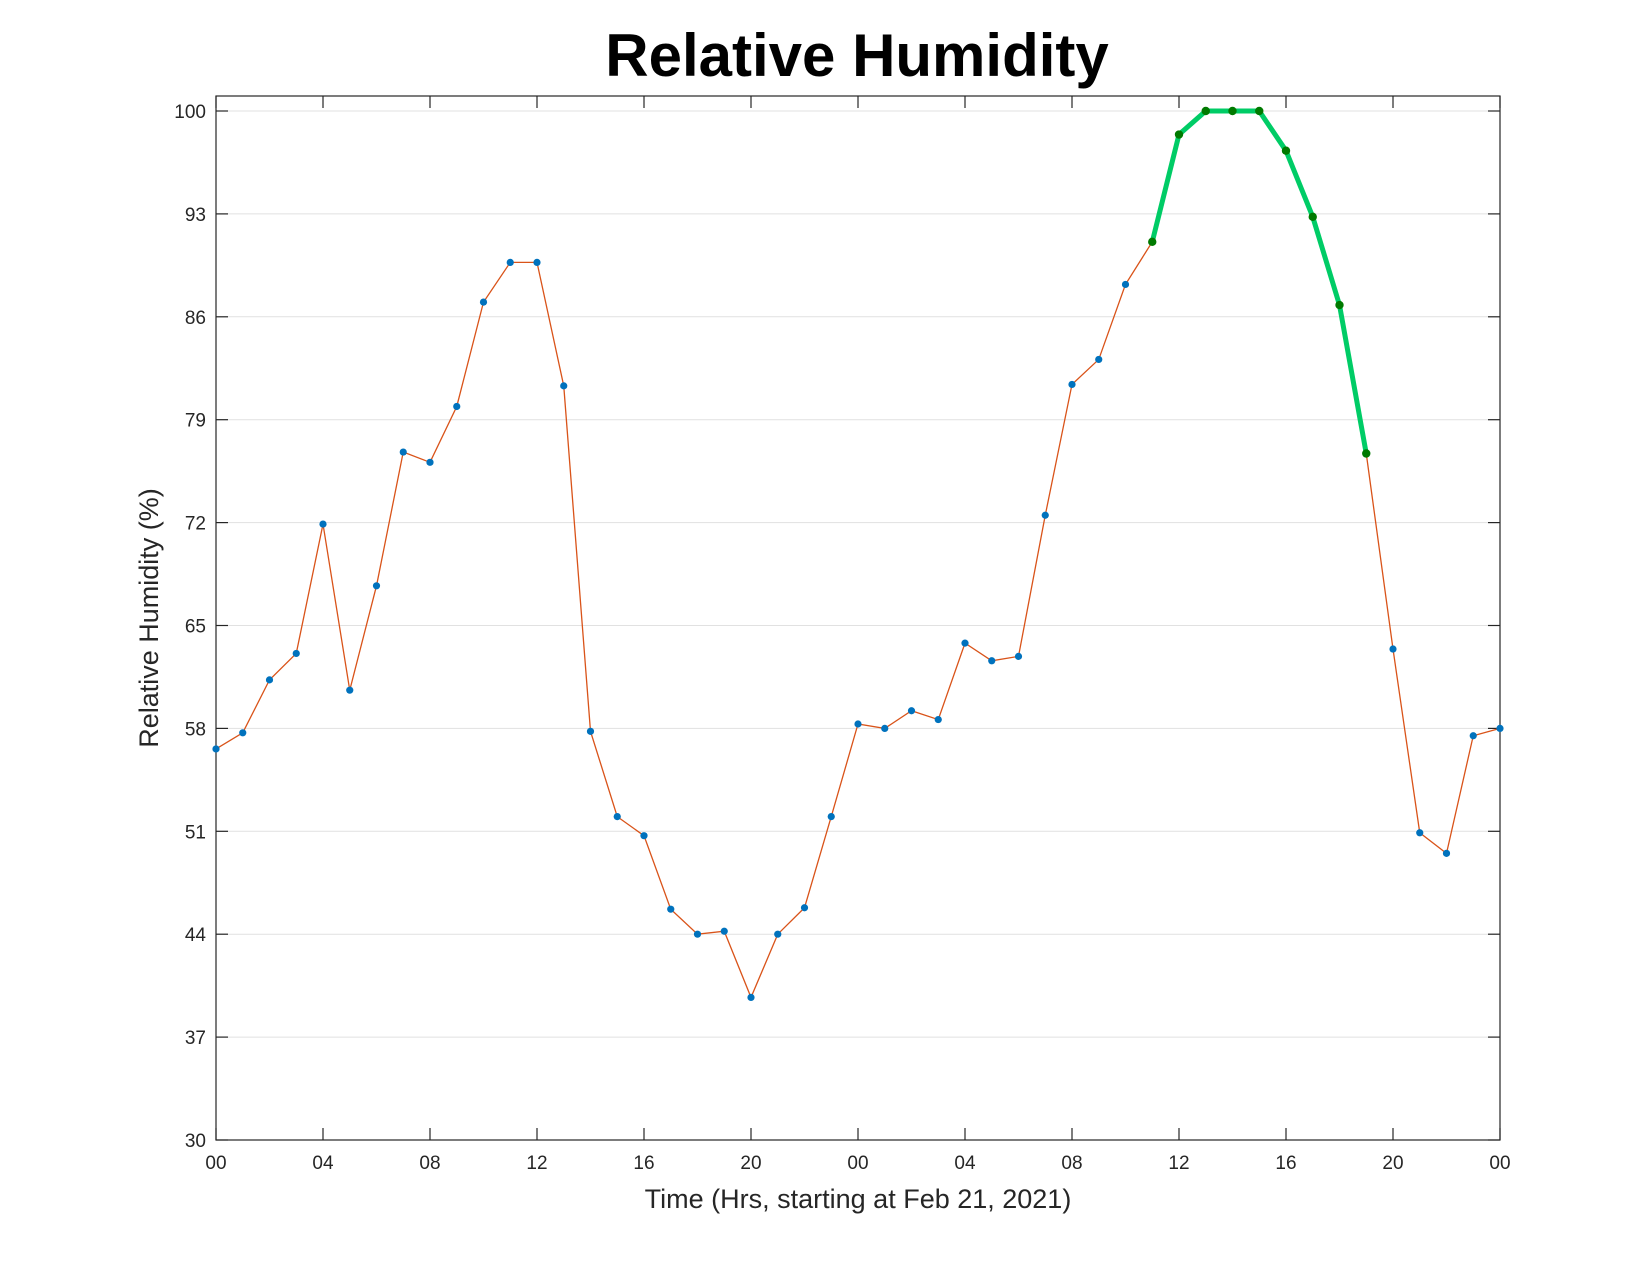  What do you see at coordinates (190, 112) in the screenshot?
I see `y-tick-label: 100` at bounding box center [190, 112].